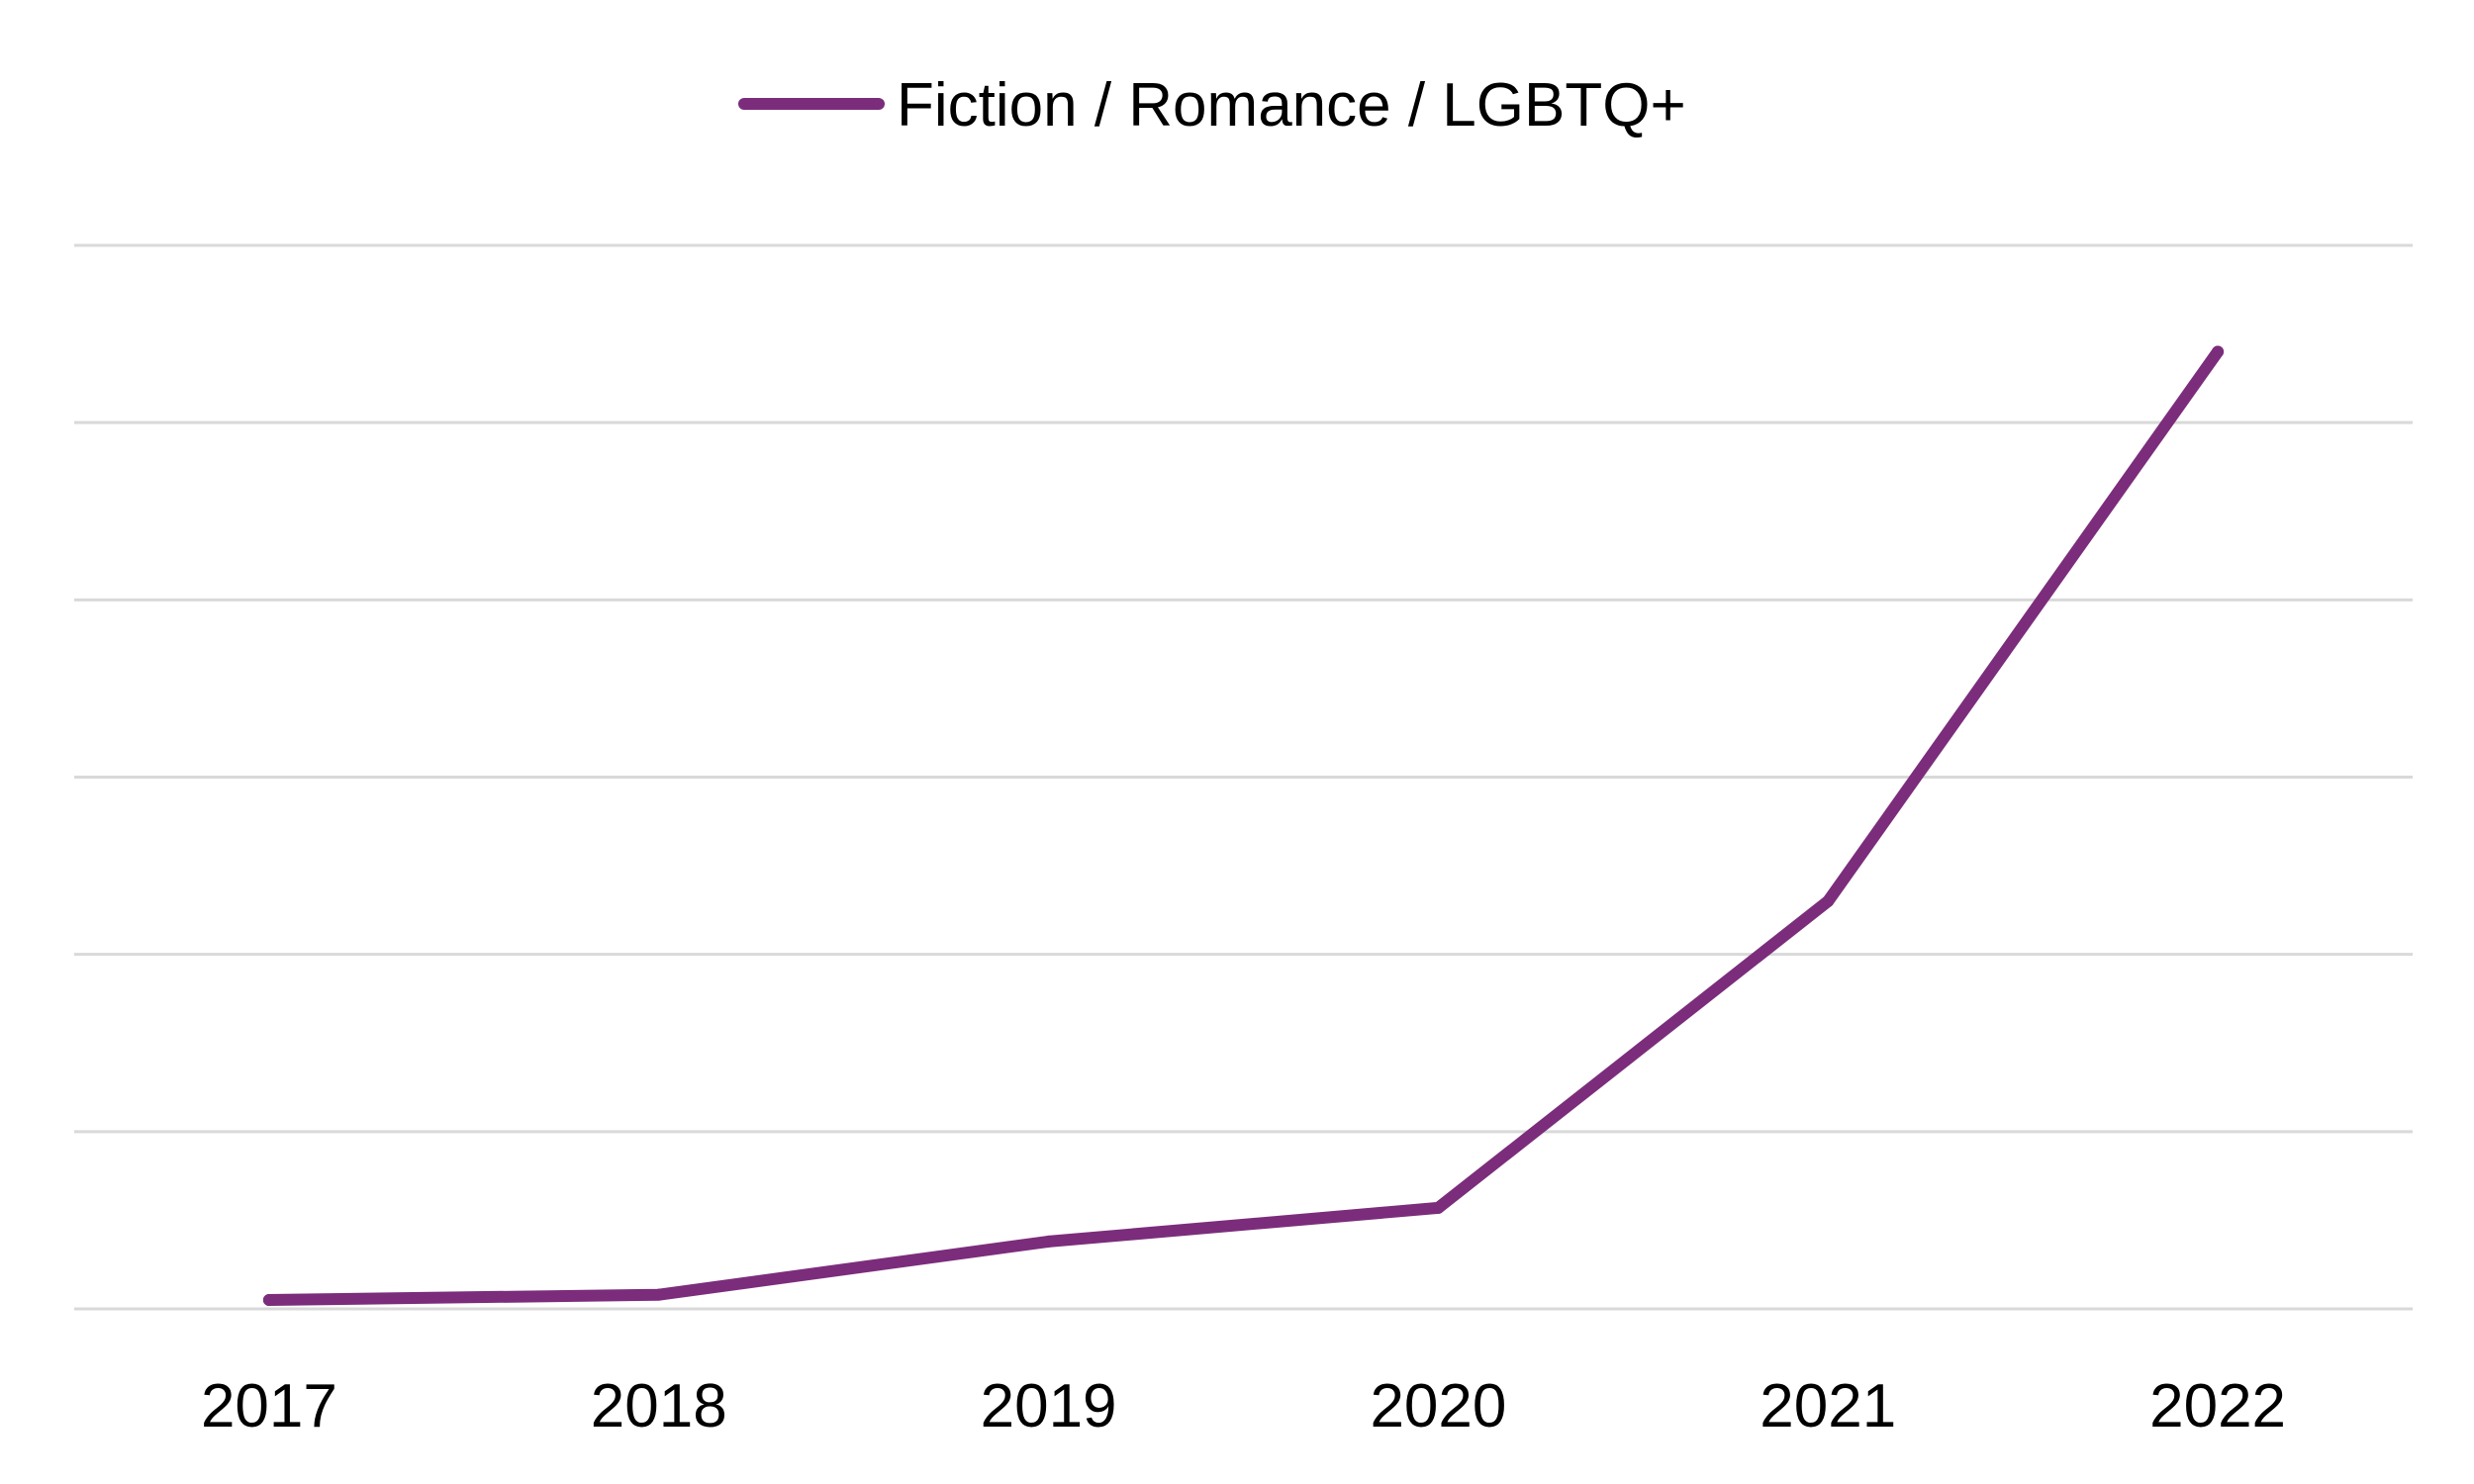 The width and height of the screenshot is (2474, 1484). Describe the element at coordinates (2217, 1406) in the screenshot. I see `x-tick-label: 2022` at that location.